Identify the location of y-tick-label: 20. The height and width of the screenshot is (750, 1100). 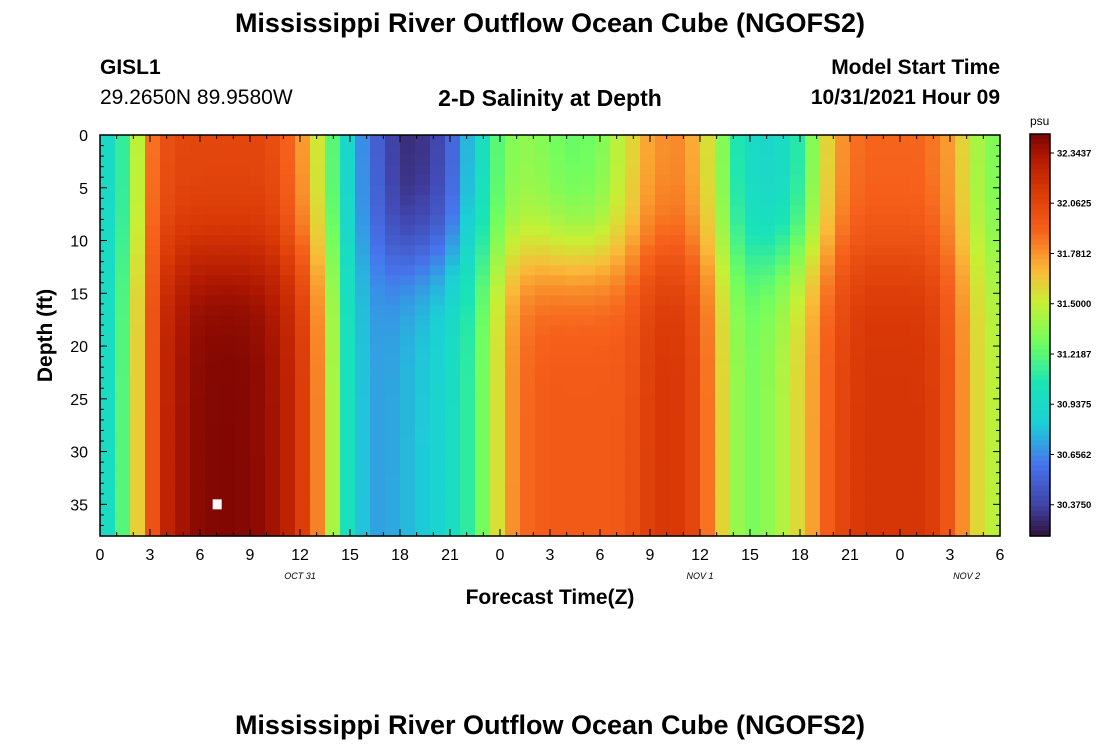
(79, 347).